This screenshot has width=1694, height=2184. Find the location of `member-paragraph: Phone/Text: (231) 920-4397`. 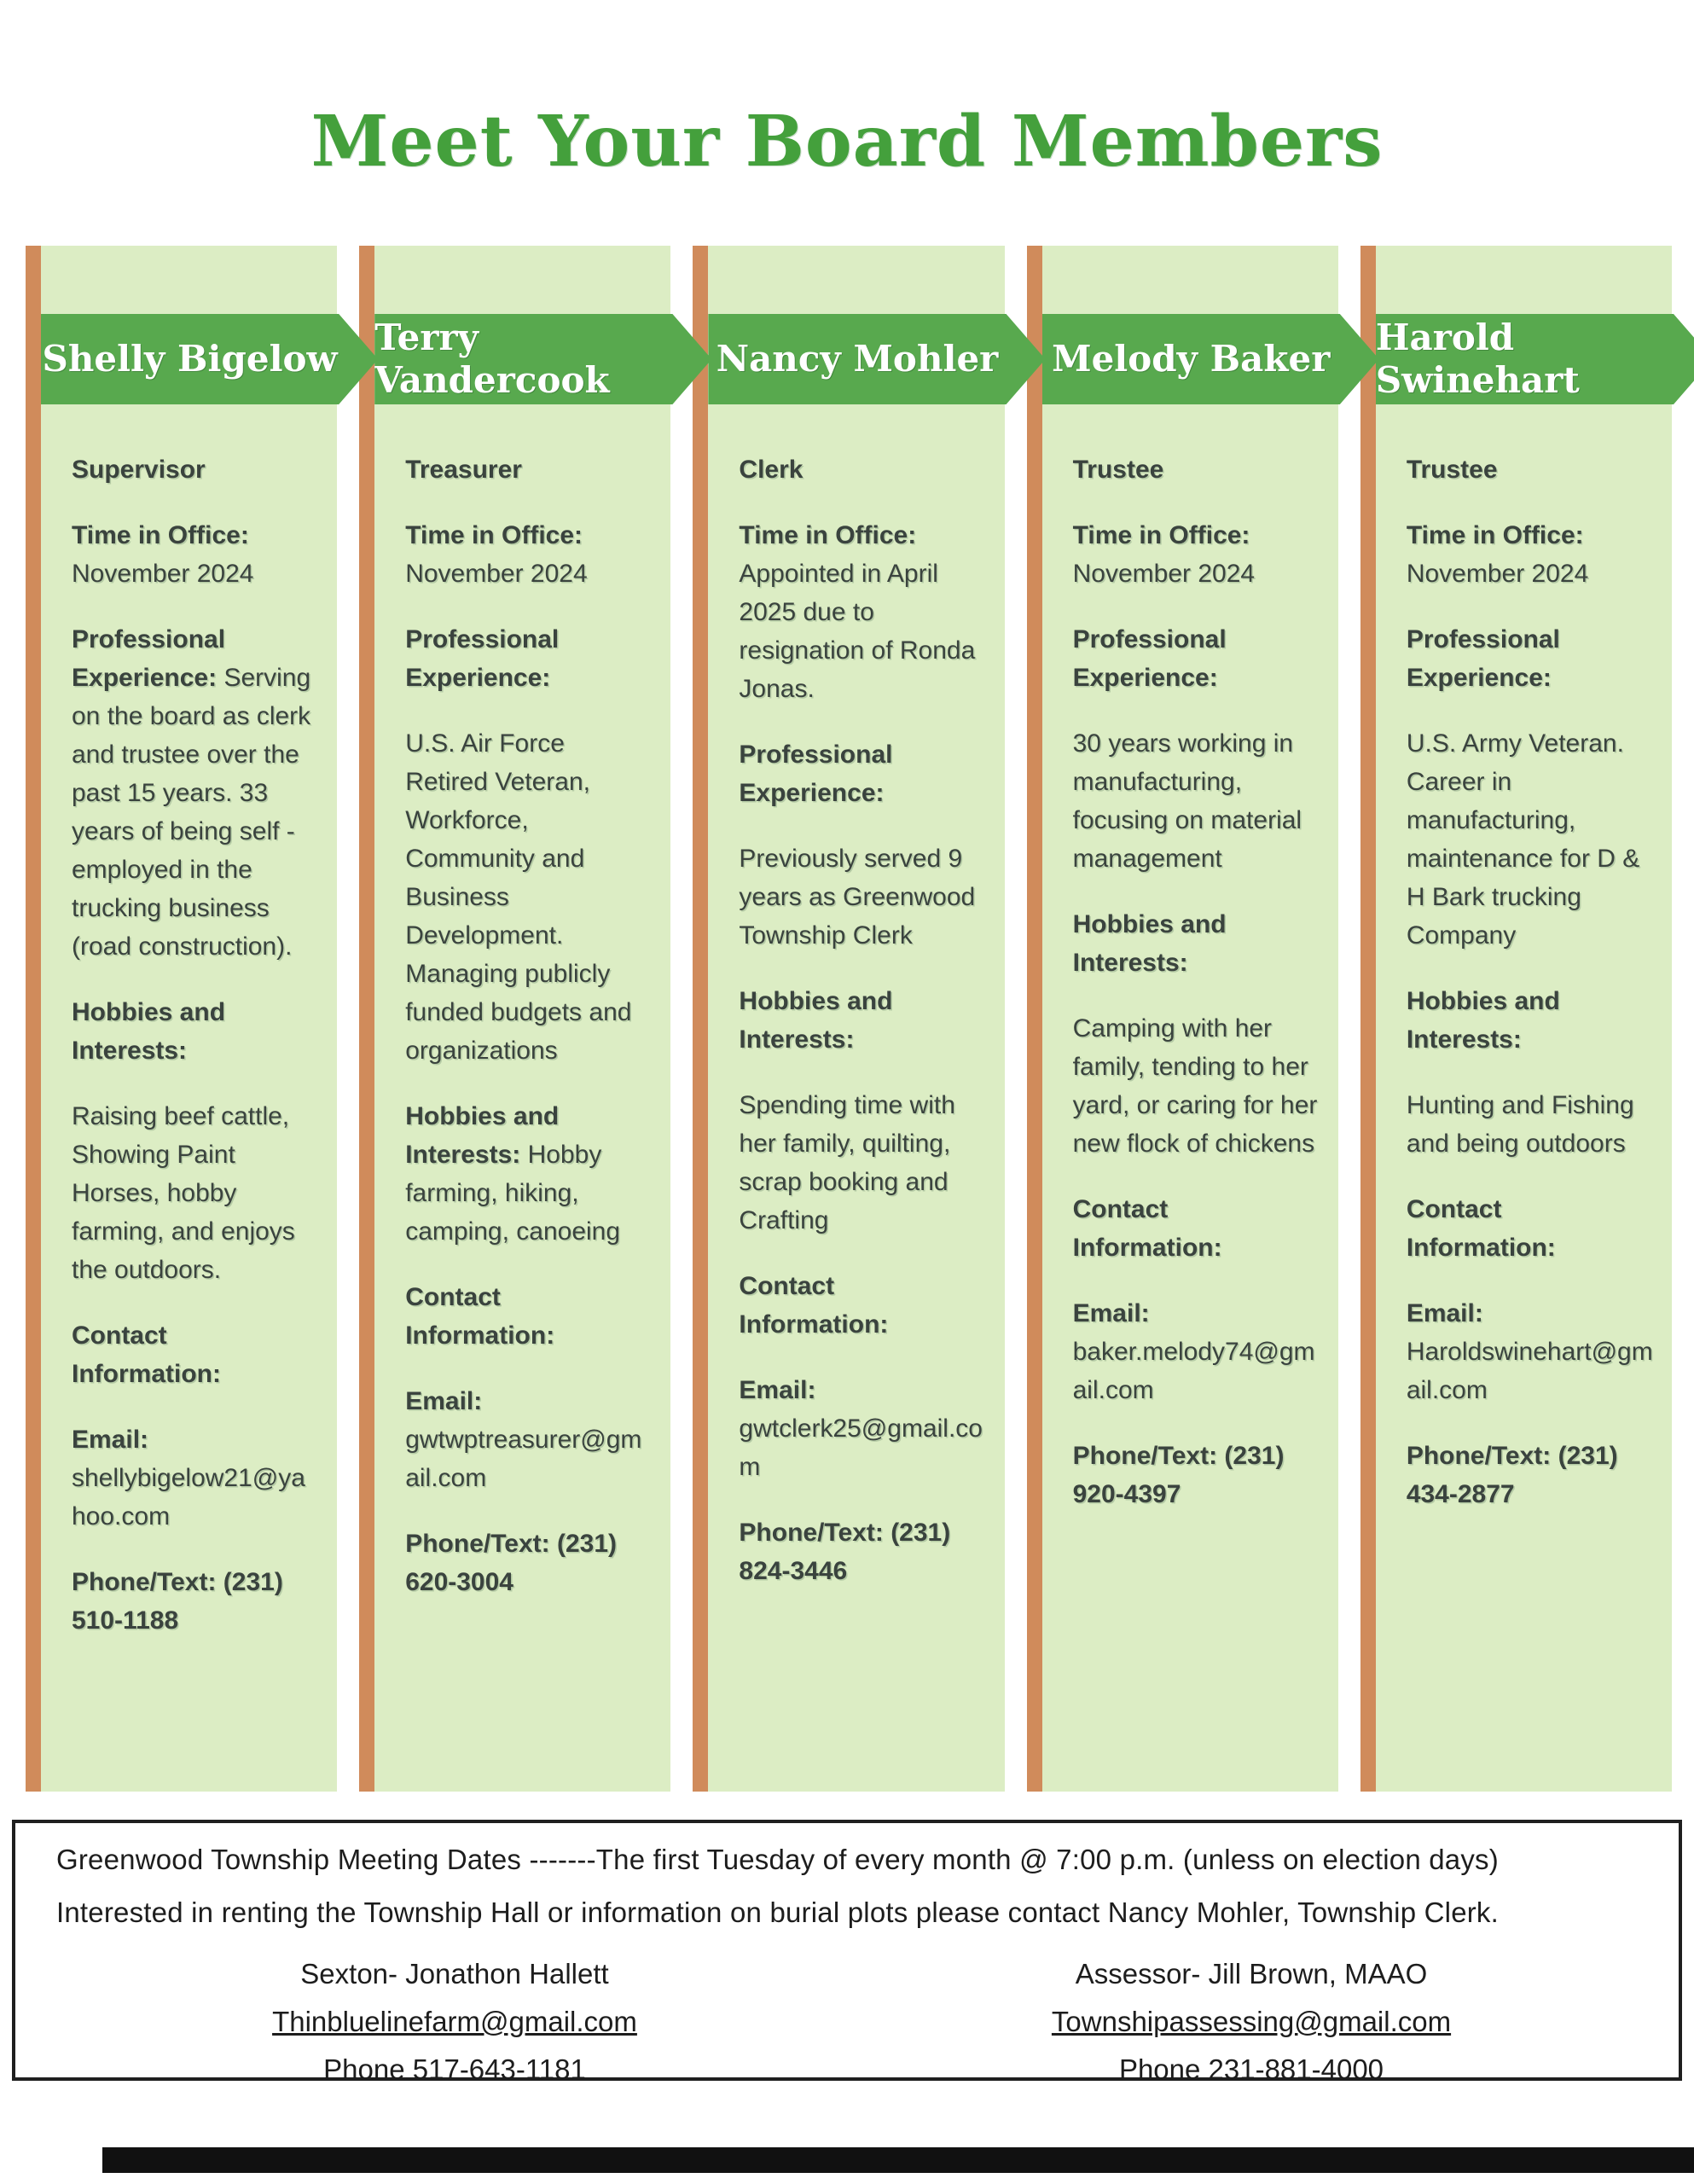

member-paragraph: Phone/Text: (231) 920-4397 is located at coordinates (1196, 1475).